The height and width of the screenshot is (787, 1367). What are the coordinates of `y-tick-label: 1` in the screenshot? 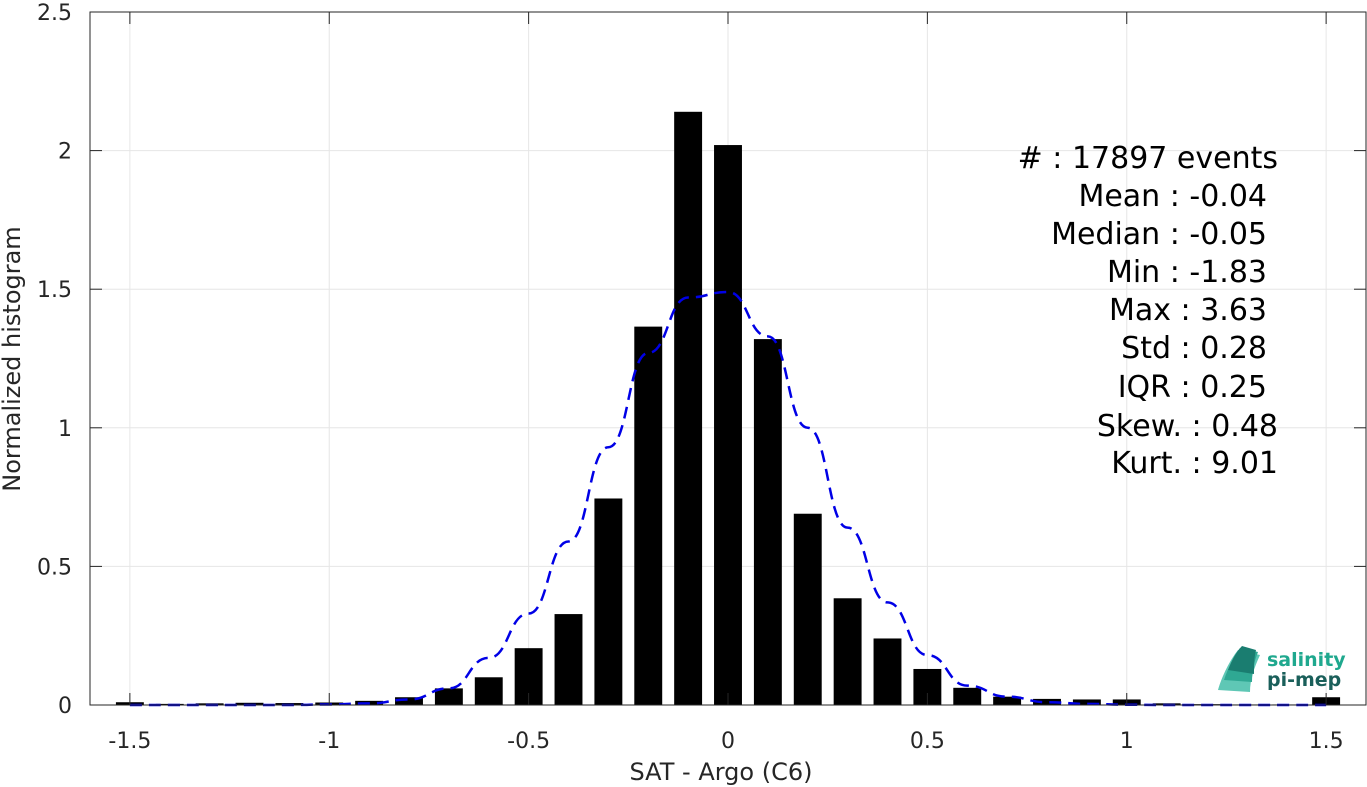 It's located at (65, 429).